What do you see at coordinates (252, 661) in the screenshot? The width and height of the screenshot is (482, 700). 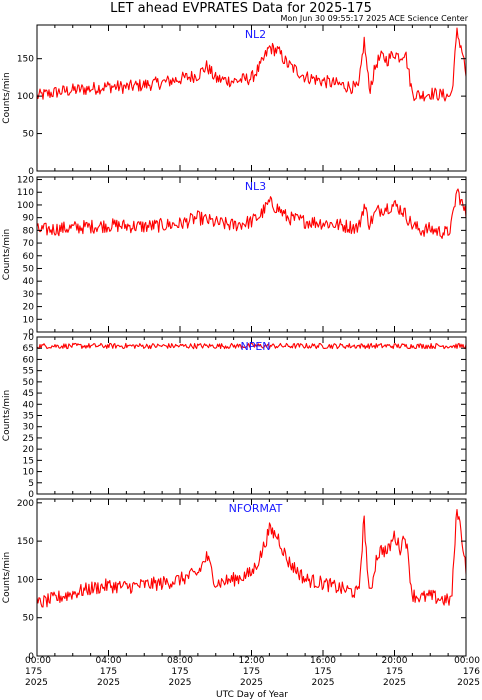 I see `x-tick-text: 12:00` at bounding box center [252, 661].